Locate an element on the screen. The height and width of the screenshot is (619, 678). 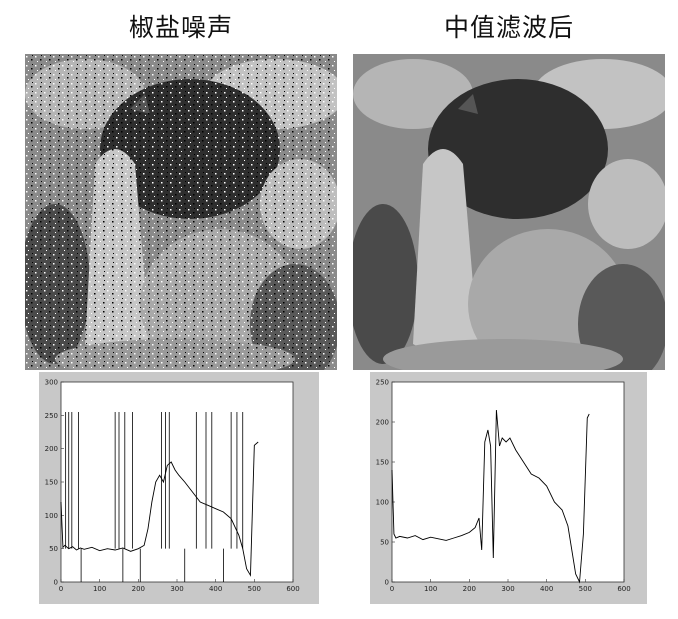
noisy-image-title: 椒盐噪声 is located at coordinates (180, 27).